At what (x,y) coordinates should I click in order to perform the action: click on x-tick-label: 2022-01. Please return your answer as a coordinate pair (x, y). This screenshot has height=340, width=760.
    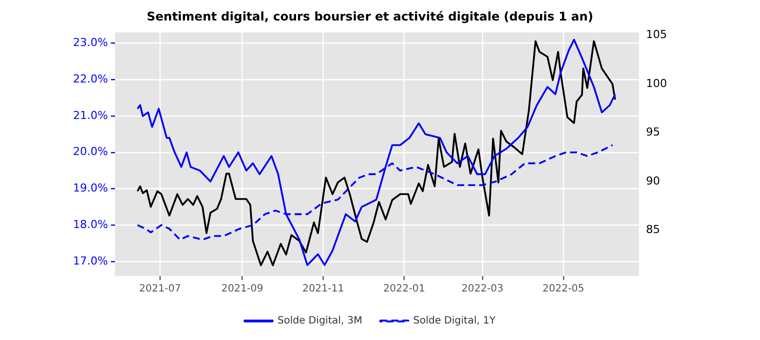
    Looking at the image, I should click on (404, 289).